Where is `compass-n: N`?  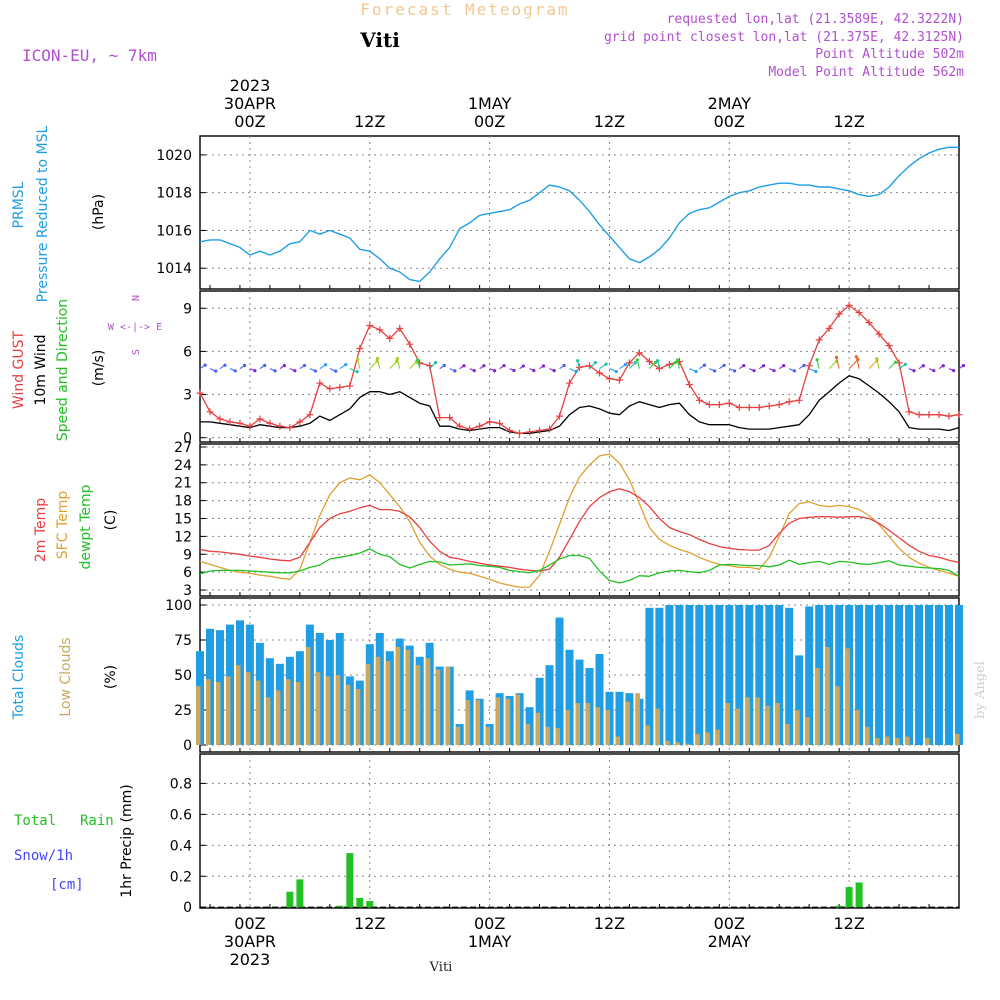 compass-n: N is located at coordinates (136, 298).